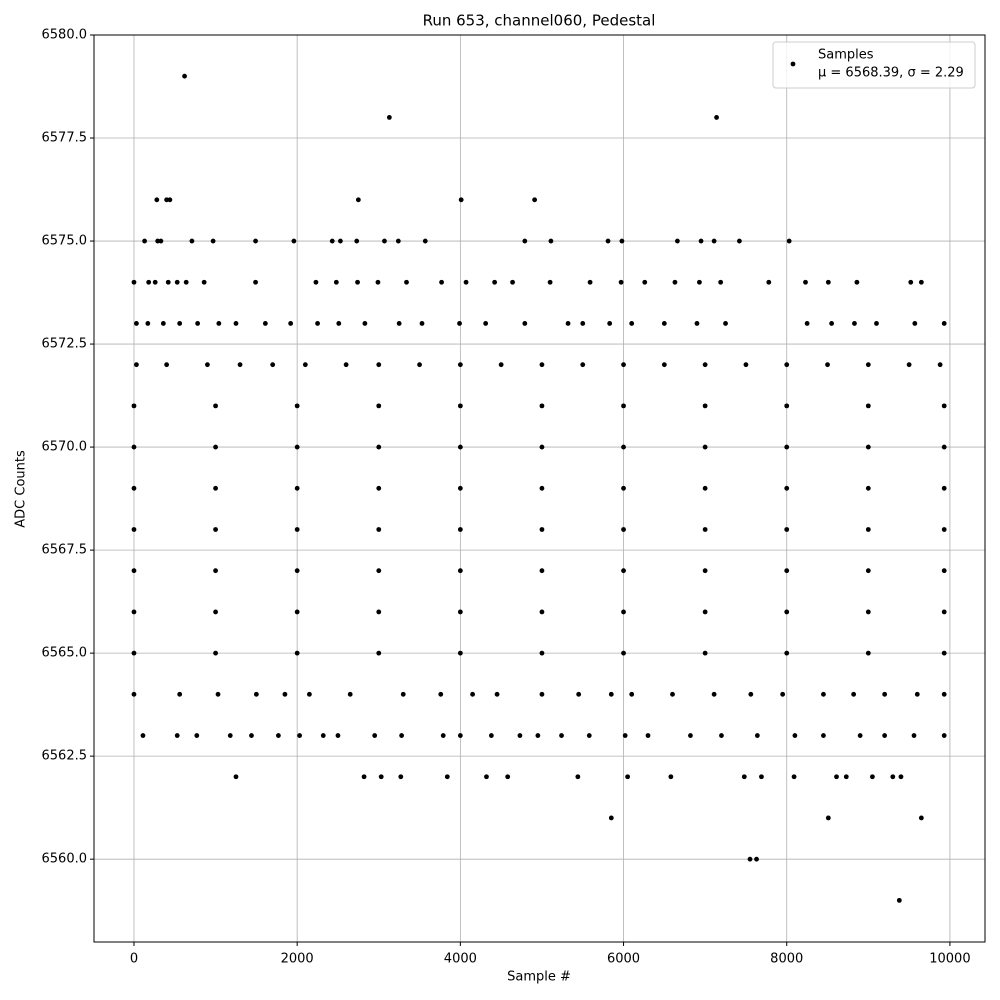 This screenshot has height=1000, width=1000. Describe the element at coordinates (65, 550) in the screenshot. I see `y-tick-label: 6567.5` at that location.